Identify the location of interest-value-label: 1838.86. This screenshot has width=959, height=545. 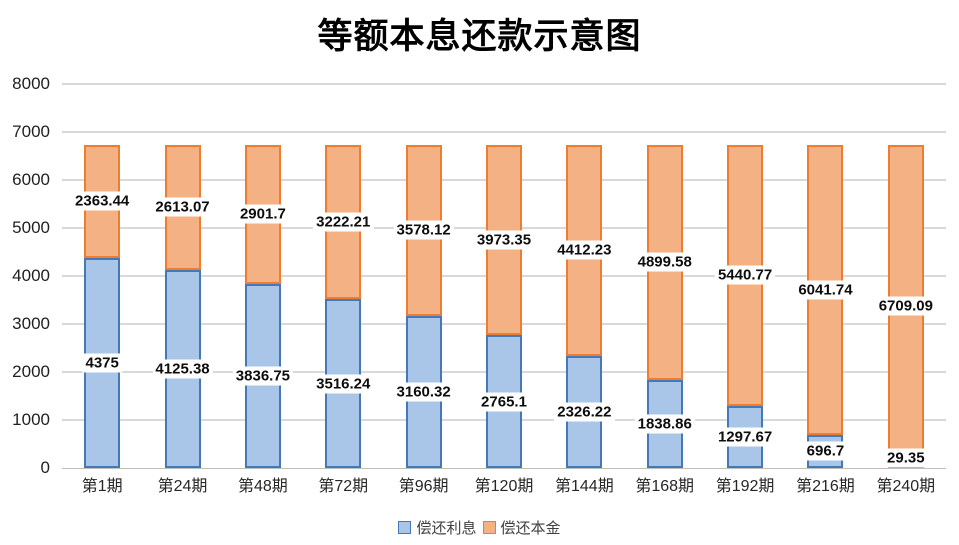
(664, 424).